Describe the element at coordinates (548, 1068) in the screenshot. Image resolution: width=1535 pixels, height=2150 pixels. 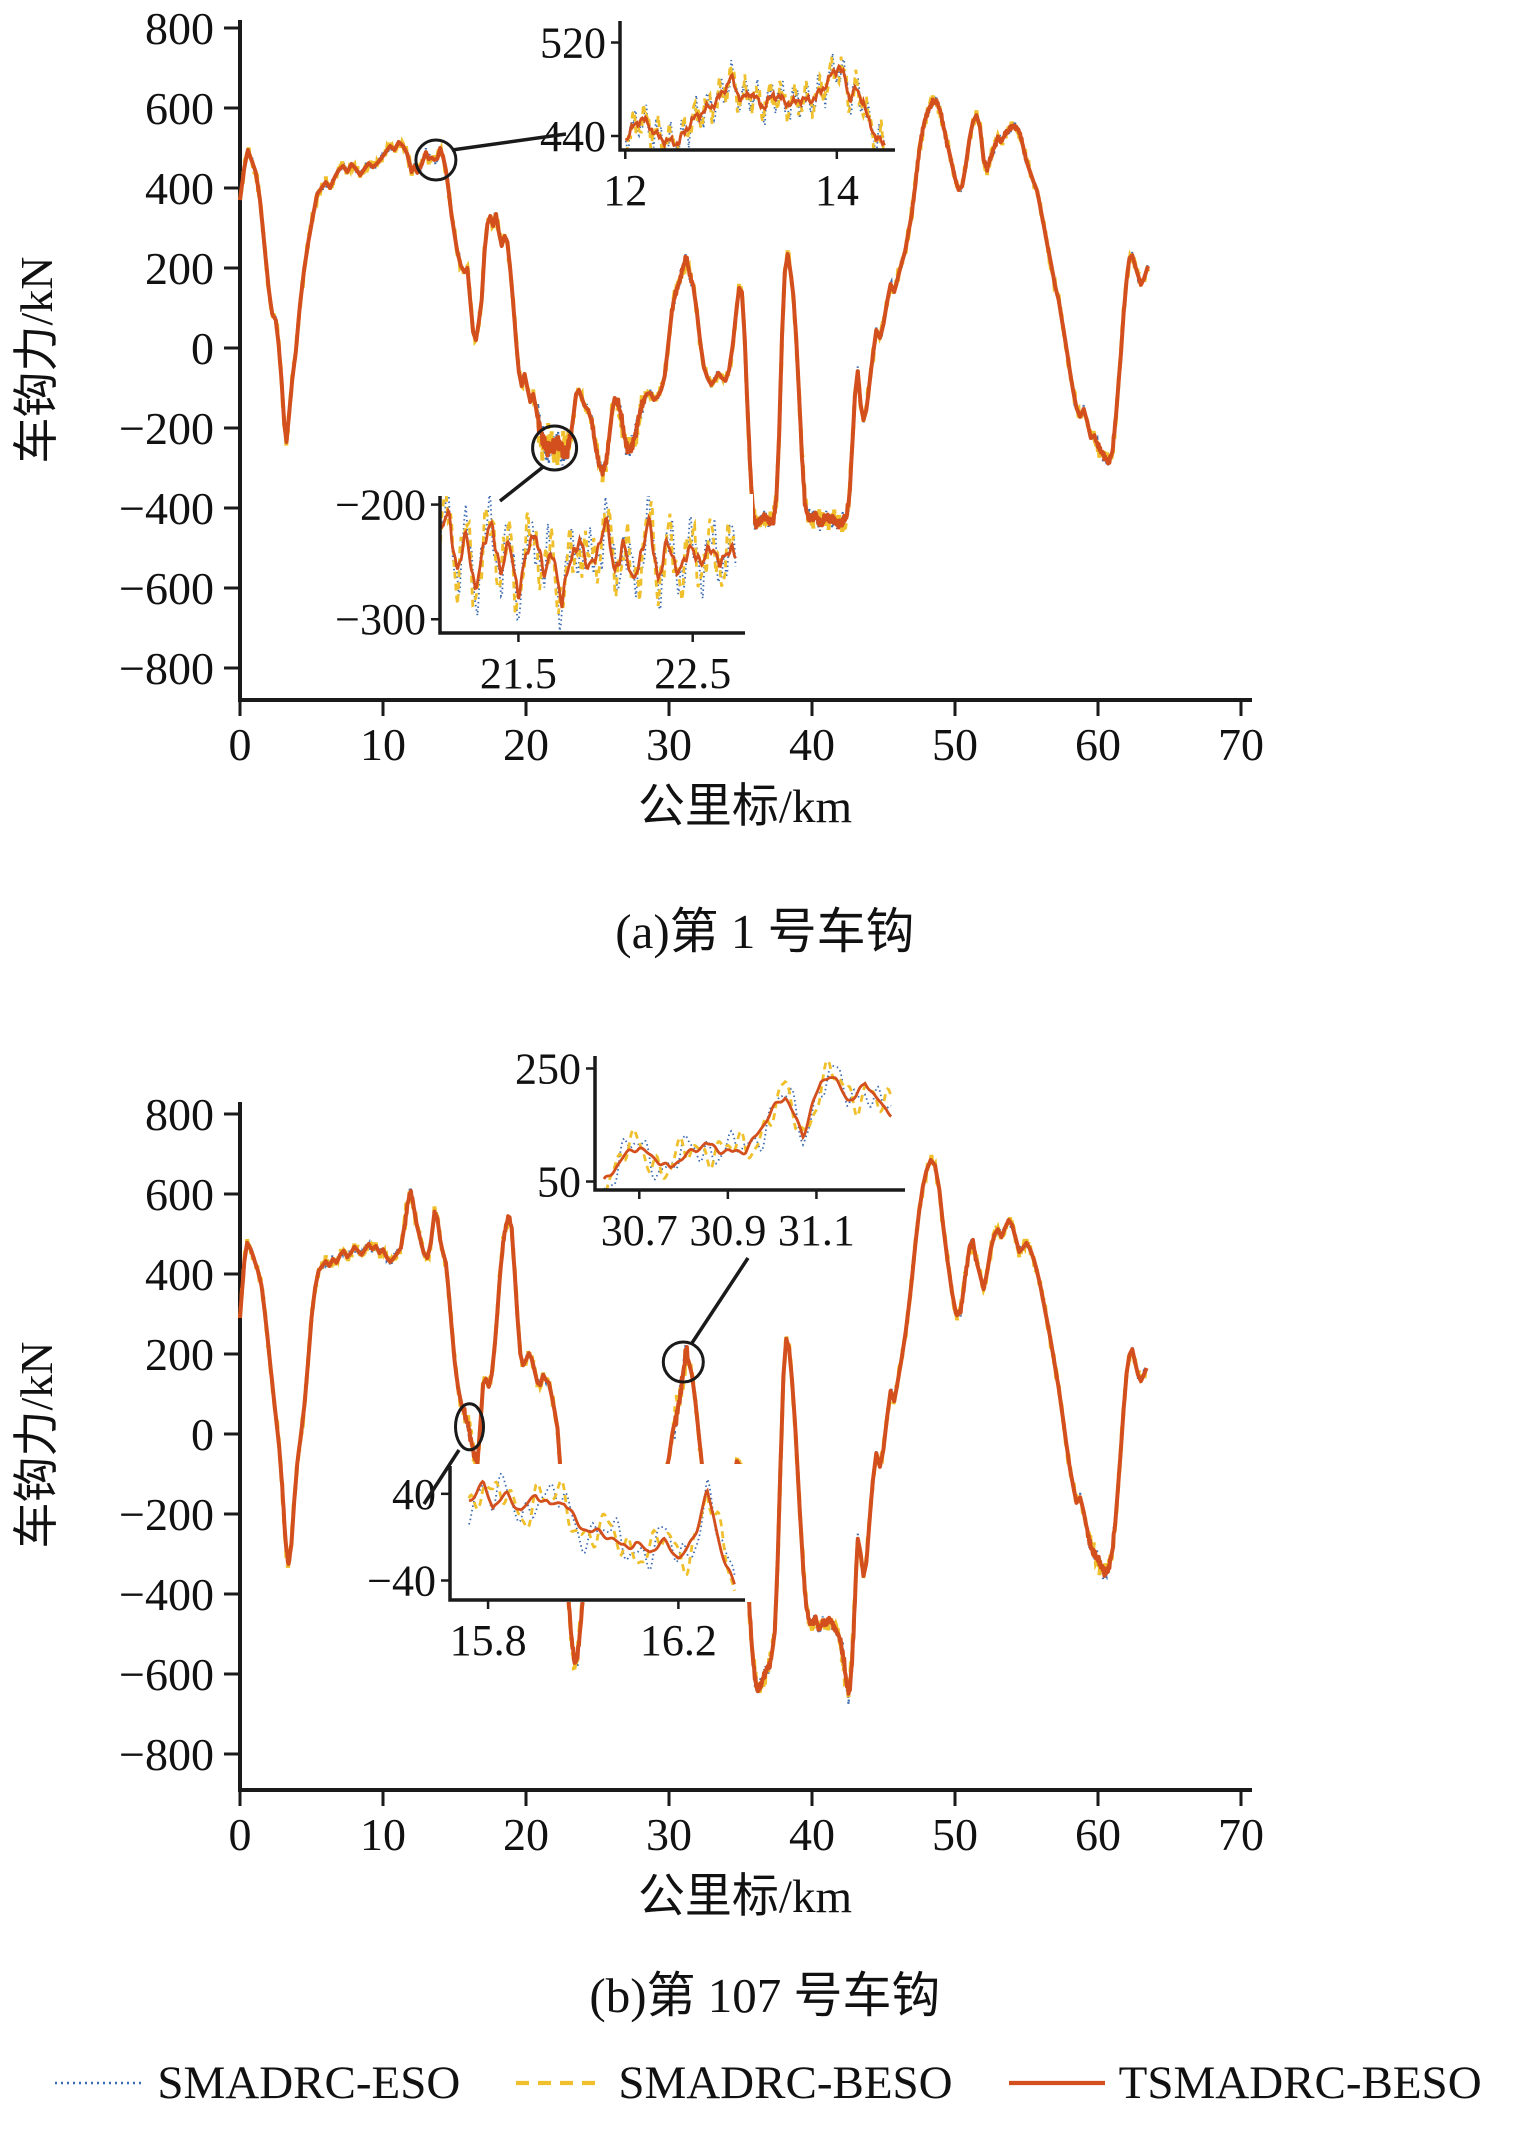
I see `inset-y-tick-label: 250` at that location.